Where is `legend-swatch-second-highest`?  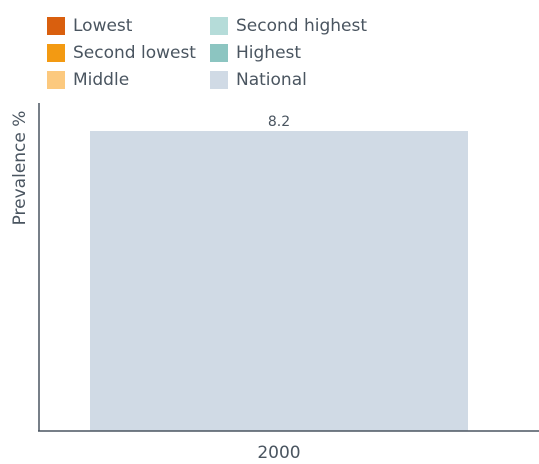
legend-swatch-second-highest is located at coordinates (219, 25).